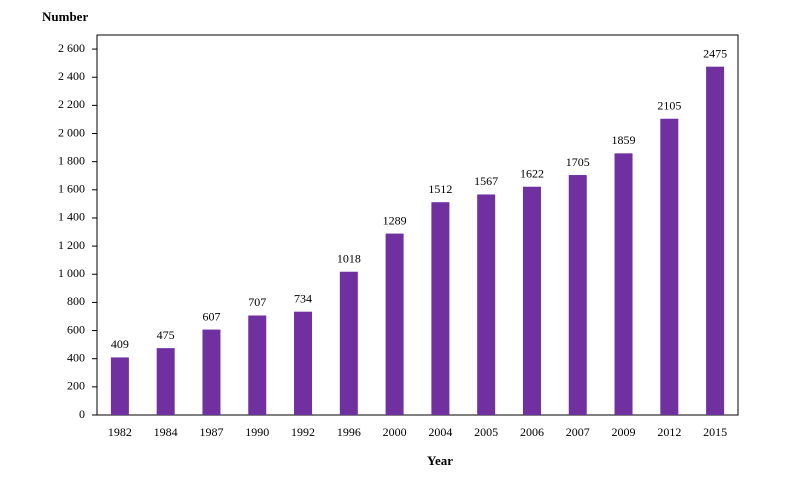 The height and width of the screenshot is (485, 800). Describe the element at coordinates (76, 301) in the screenshot. I see `y-tick-label: 800` at that location.